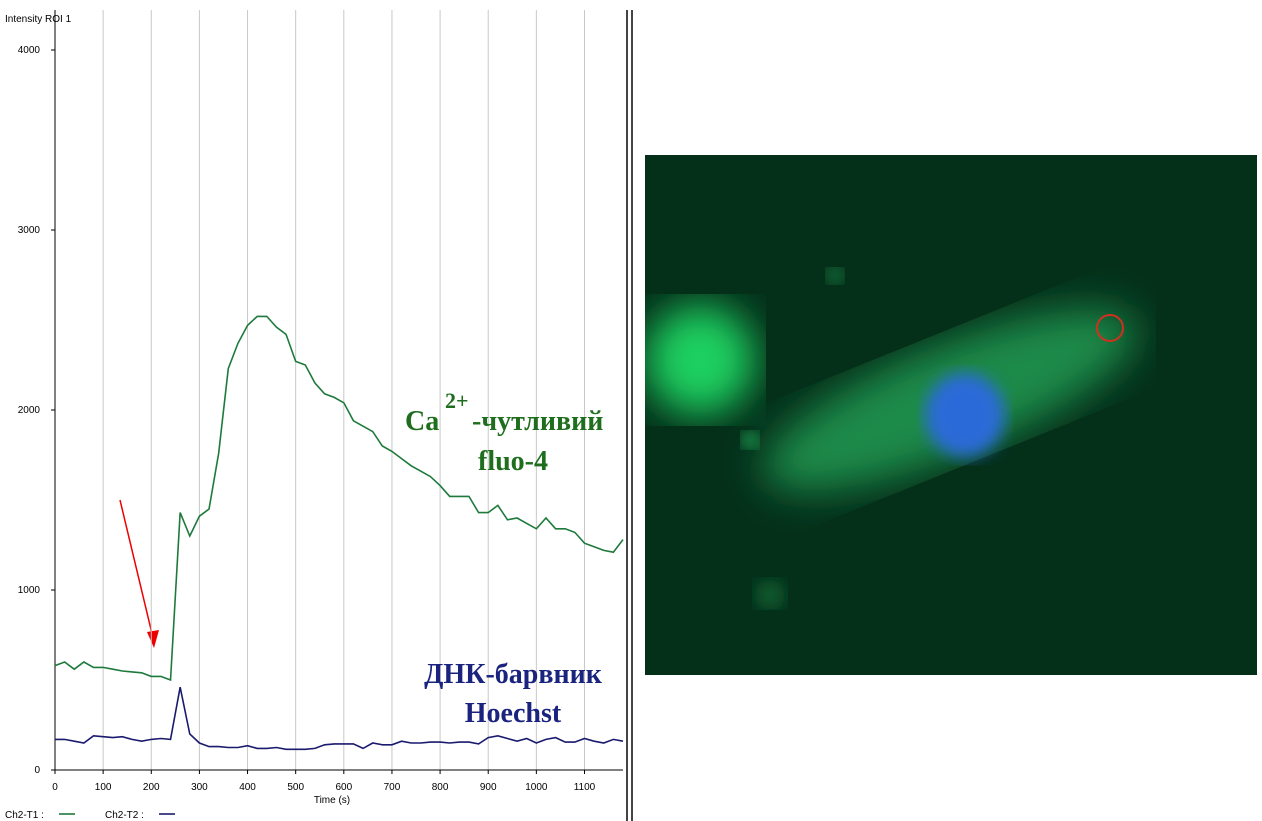 This screenshot has height=821, width=1262. Describe the element at coordinates (199, 787) in the screenshot. I see `x-tick-label: 300` at that location.